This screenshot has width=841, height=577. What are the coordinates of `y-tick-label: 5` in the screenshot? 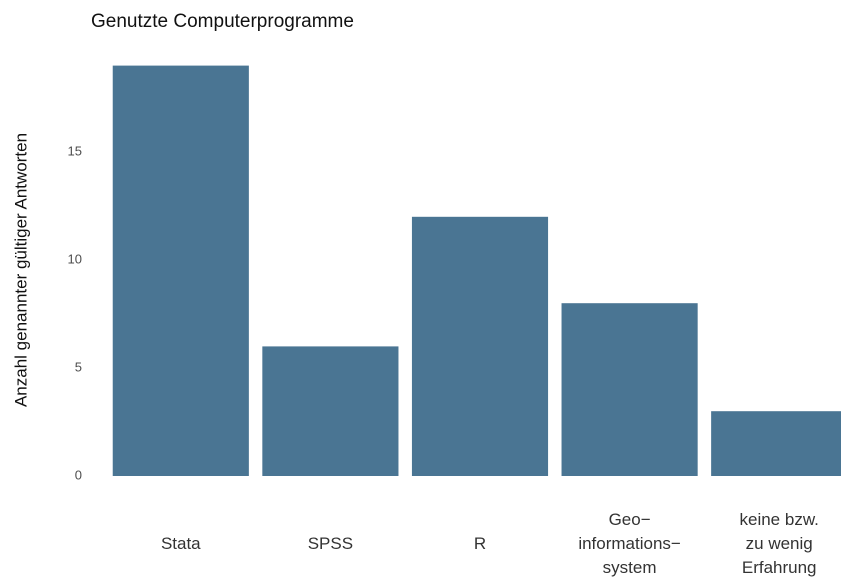 It's located at (78, 366).